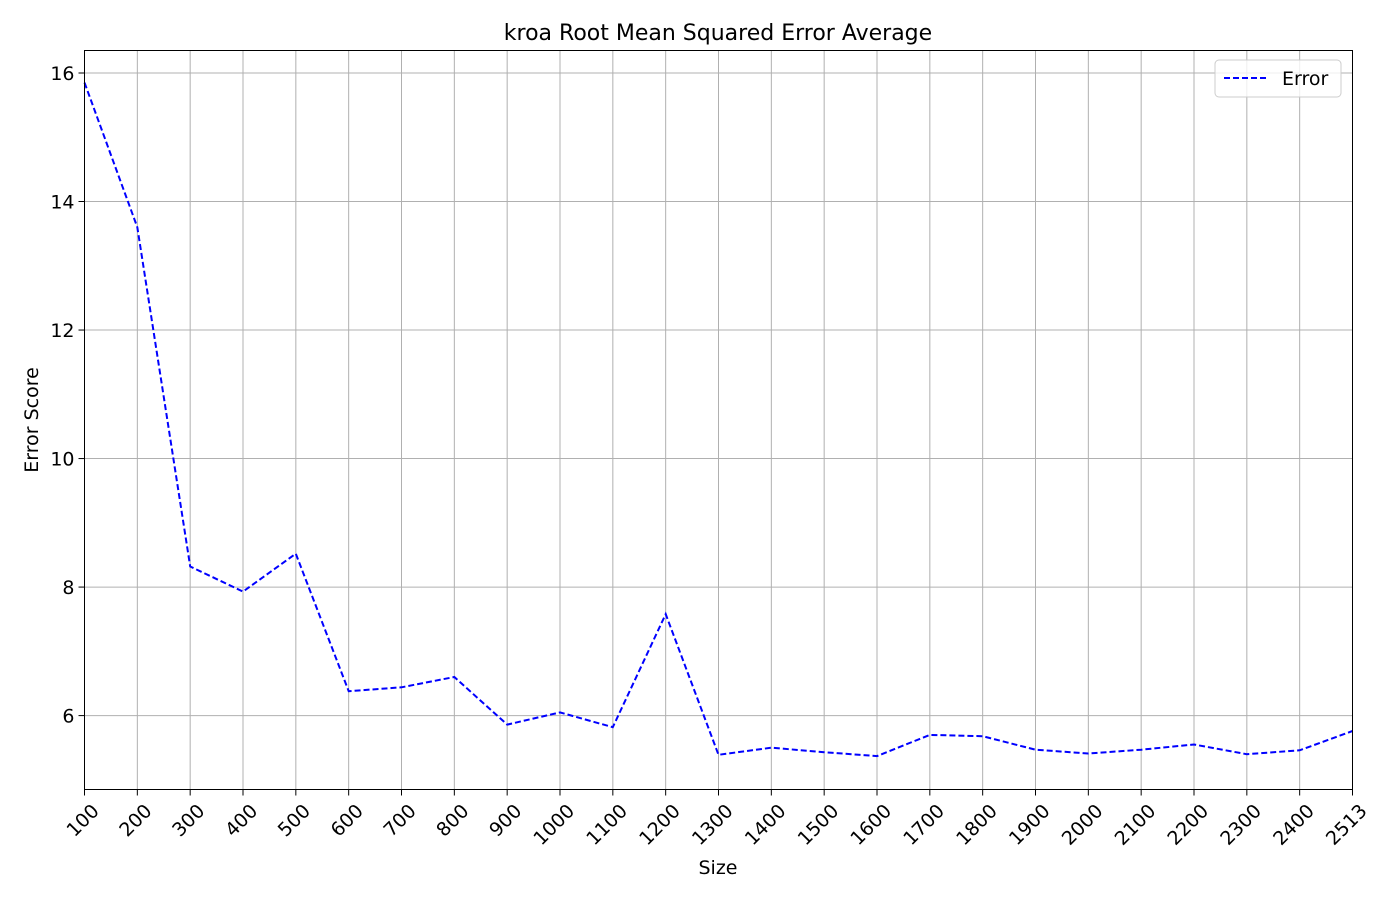  I want to click on y-tick-label: 6, so click(68, 717).